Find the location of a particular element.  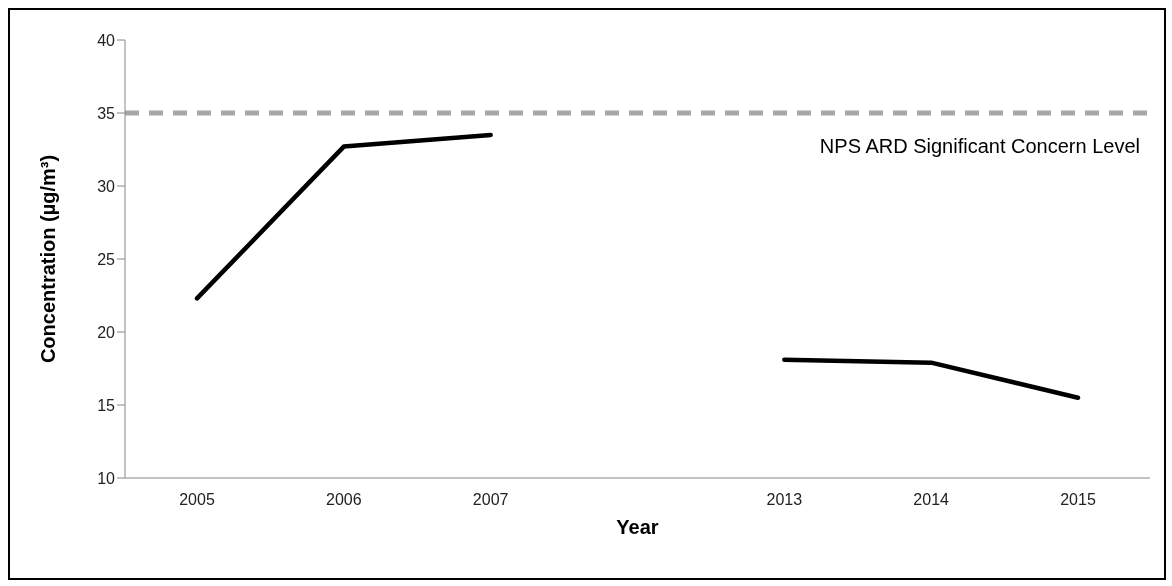

x-axis-title: Year is located at coordinates (637, 527).